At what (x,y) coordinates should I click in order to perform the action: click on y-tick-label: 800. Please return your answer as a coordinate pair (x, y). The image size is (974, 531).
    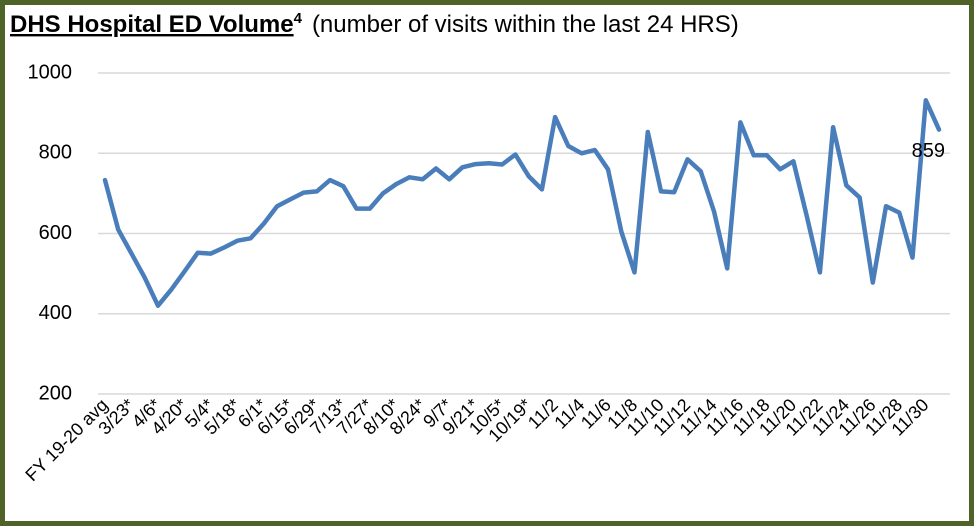
    Looking at the image, I should click on (55, 153).